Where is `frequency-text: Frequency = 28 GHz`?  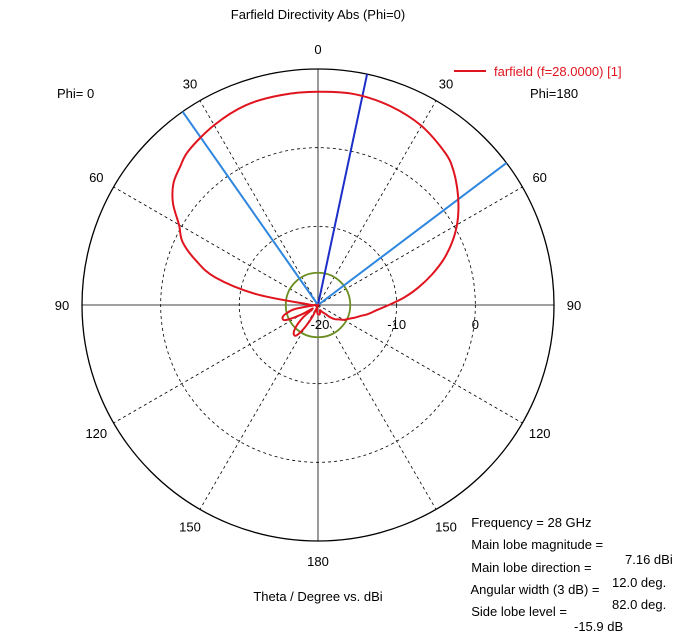
frequency-text: Frequency = 28 GHz is located at coordinates (531, 522).